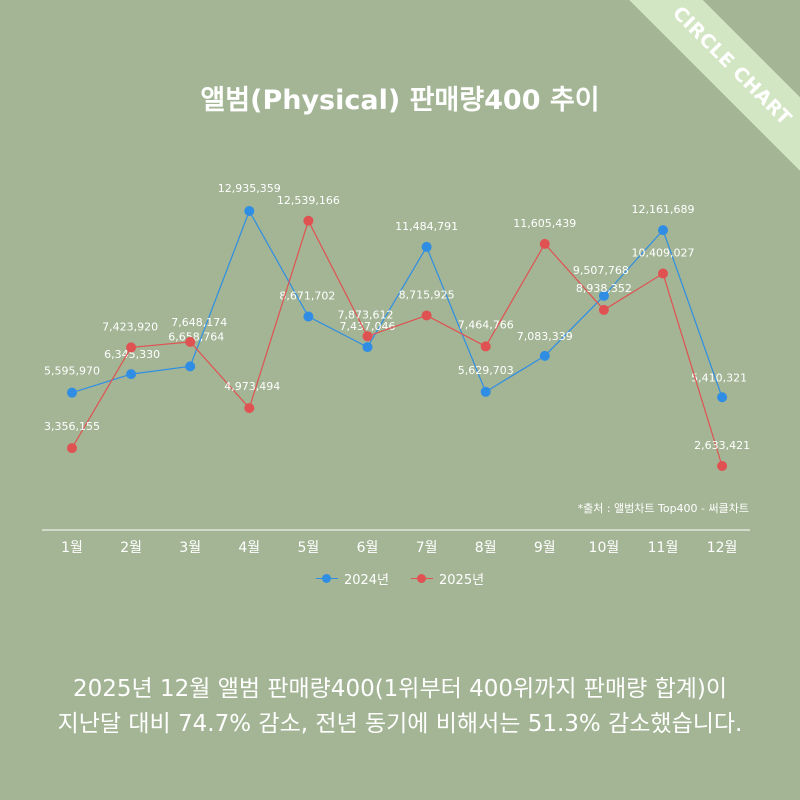  Describe the element at coordinates (309, 548) in the screenshot. I see `x-tick-label: 5월` at that location.